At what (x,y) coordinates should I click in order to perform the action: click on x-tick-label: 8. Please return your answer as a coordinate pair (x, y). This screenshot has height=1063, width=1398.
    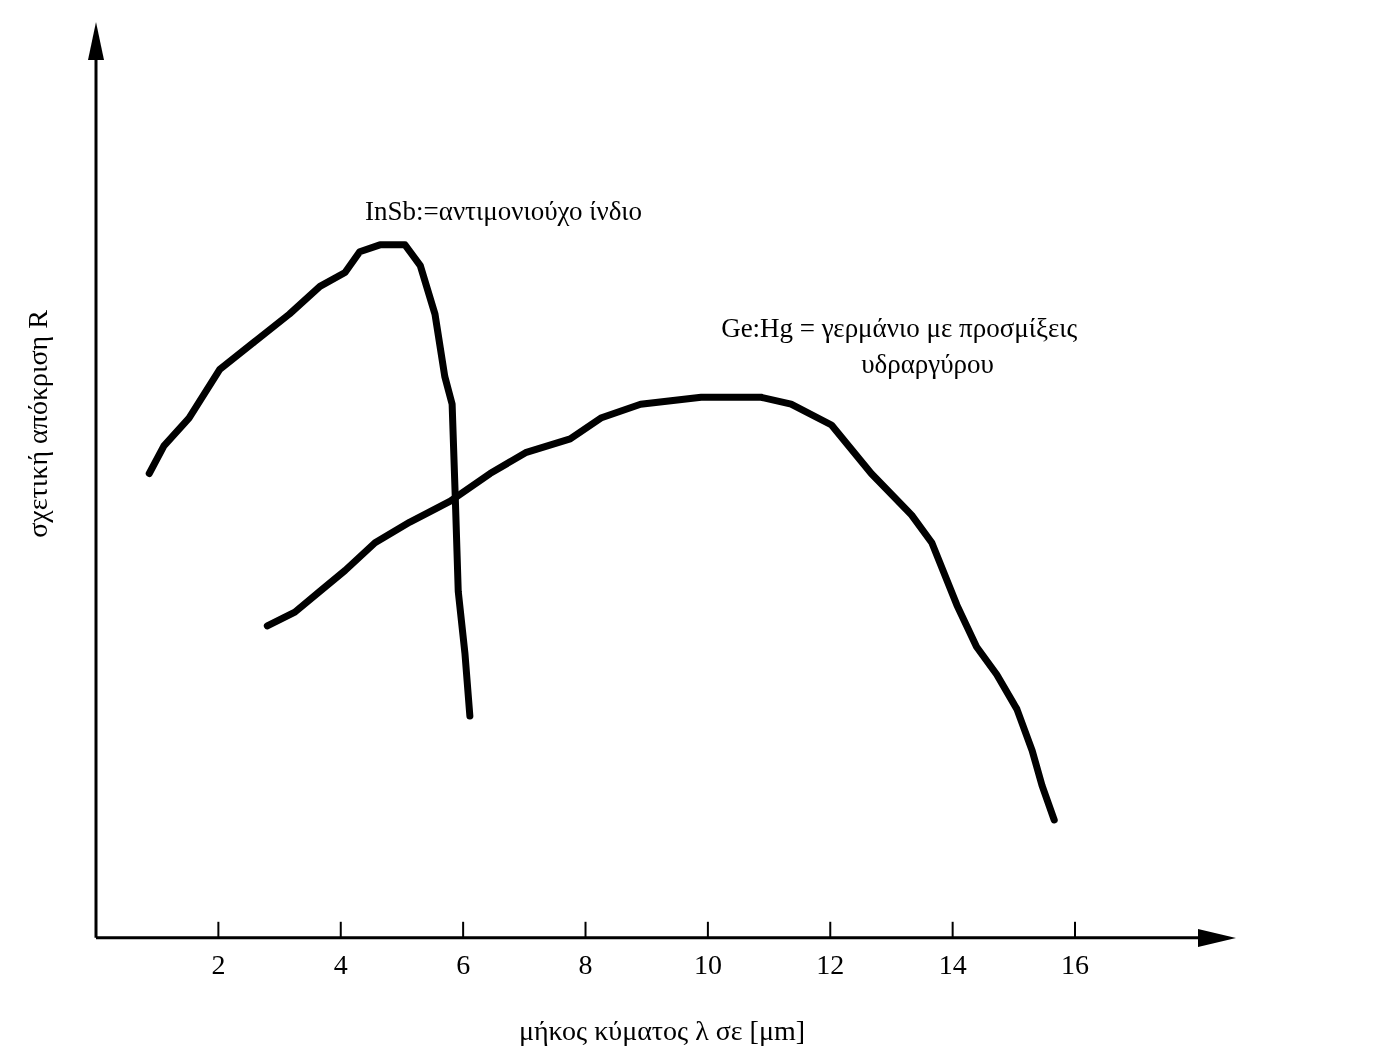
    Looking at the image, I should click on (585, 964).